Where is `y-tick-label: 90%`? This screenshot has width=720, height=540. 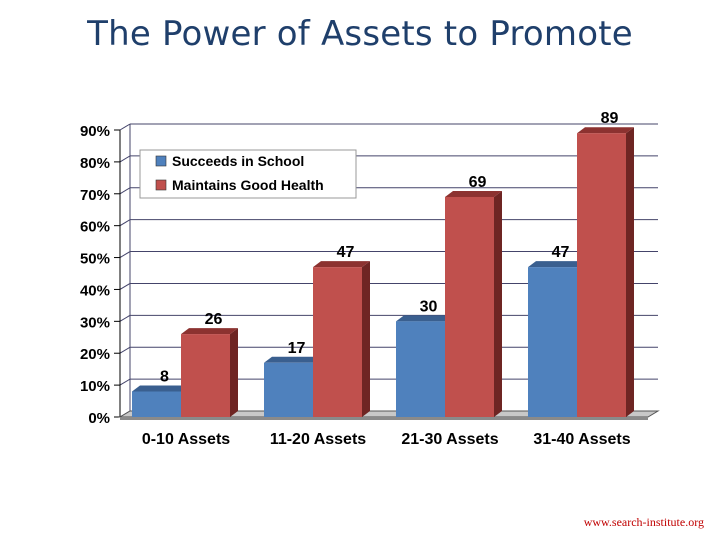
y-tick-label: 90% is located at coordinates (95, 131).